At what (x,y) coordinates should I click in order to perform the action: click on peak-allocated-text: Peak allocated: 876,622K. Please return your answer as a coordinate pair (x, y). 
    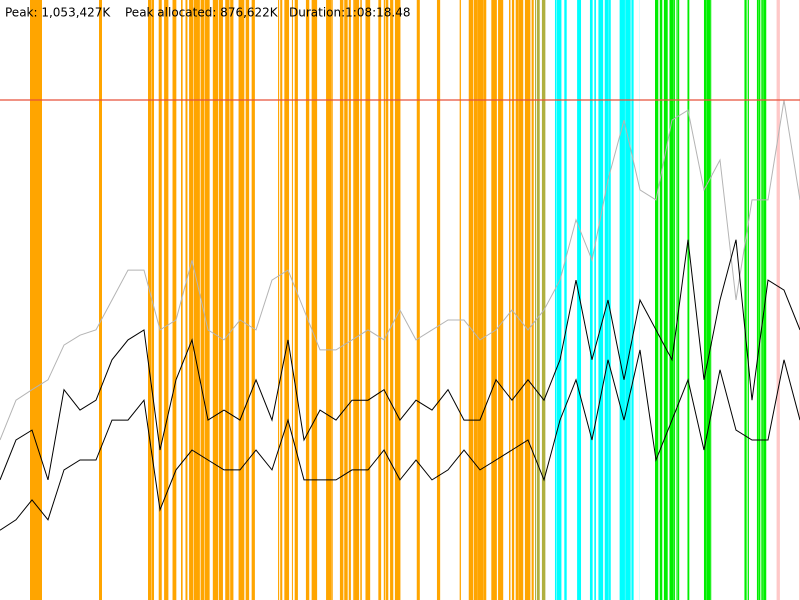
    Looking at the image, I should click on (202, 13).